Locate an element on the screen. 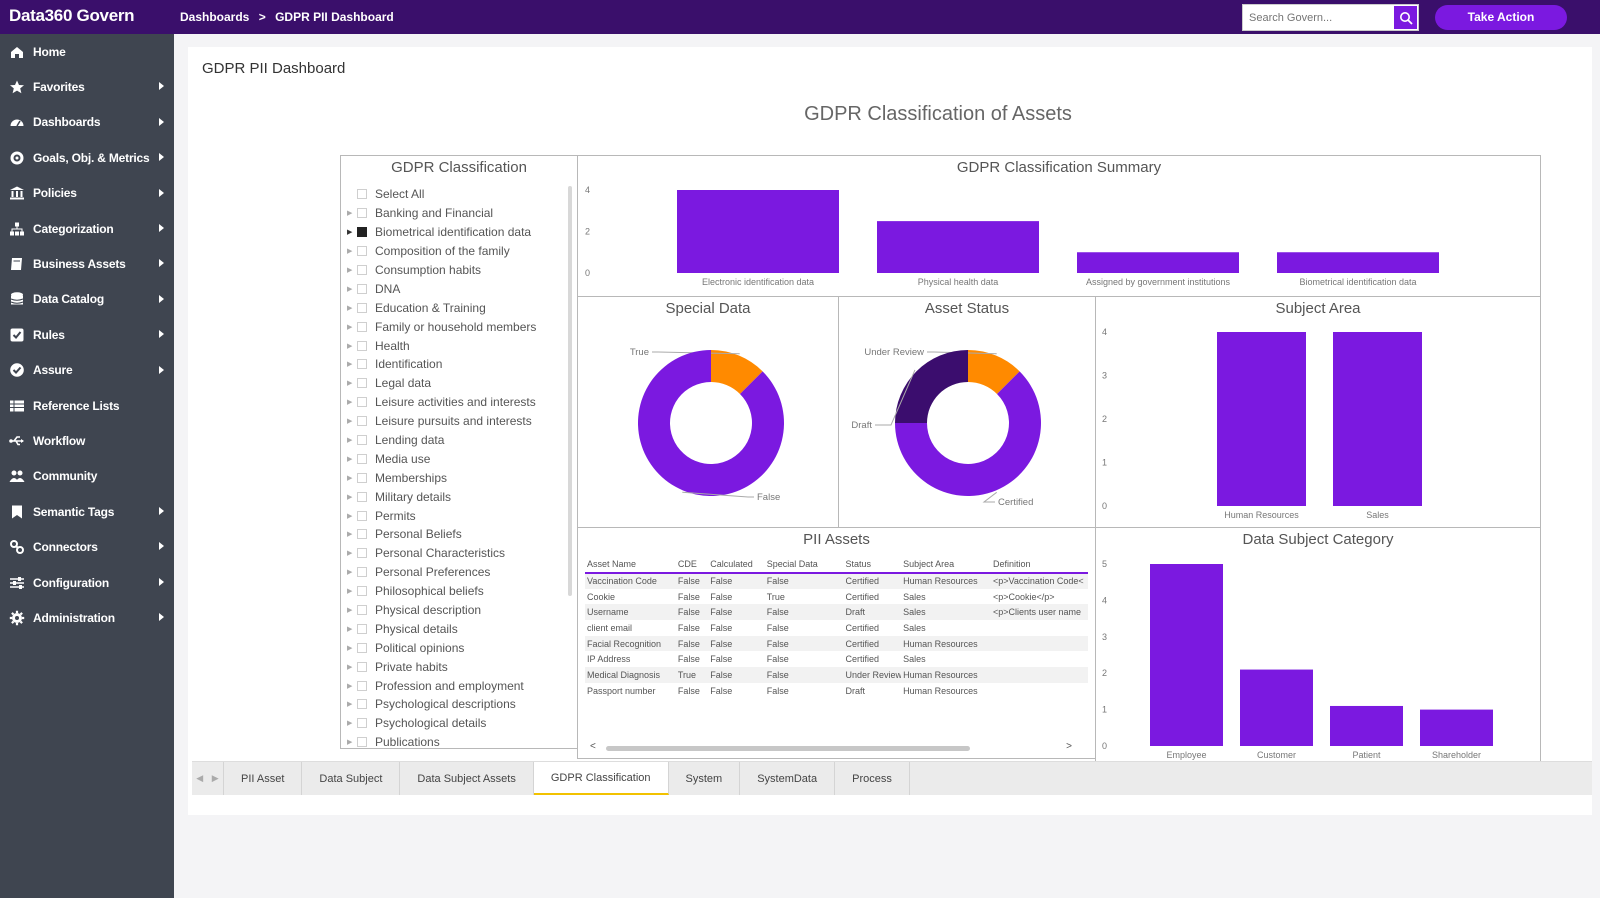 The image size is (1600, 898). sidebar-item-favorites: Favorites is located at coordinates (87, 86).